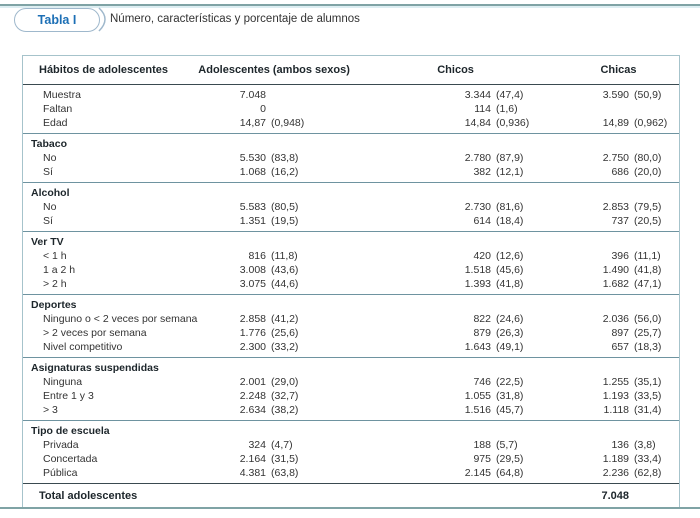 This screenshot has height=518, width=700. What do you see at coordinates (285, 270) in the screenshot?
I see `cell-percentage: (43,6)` at bounding box center [285, 270].